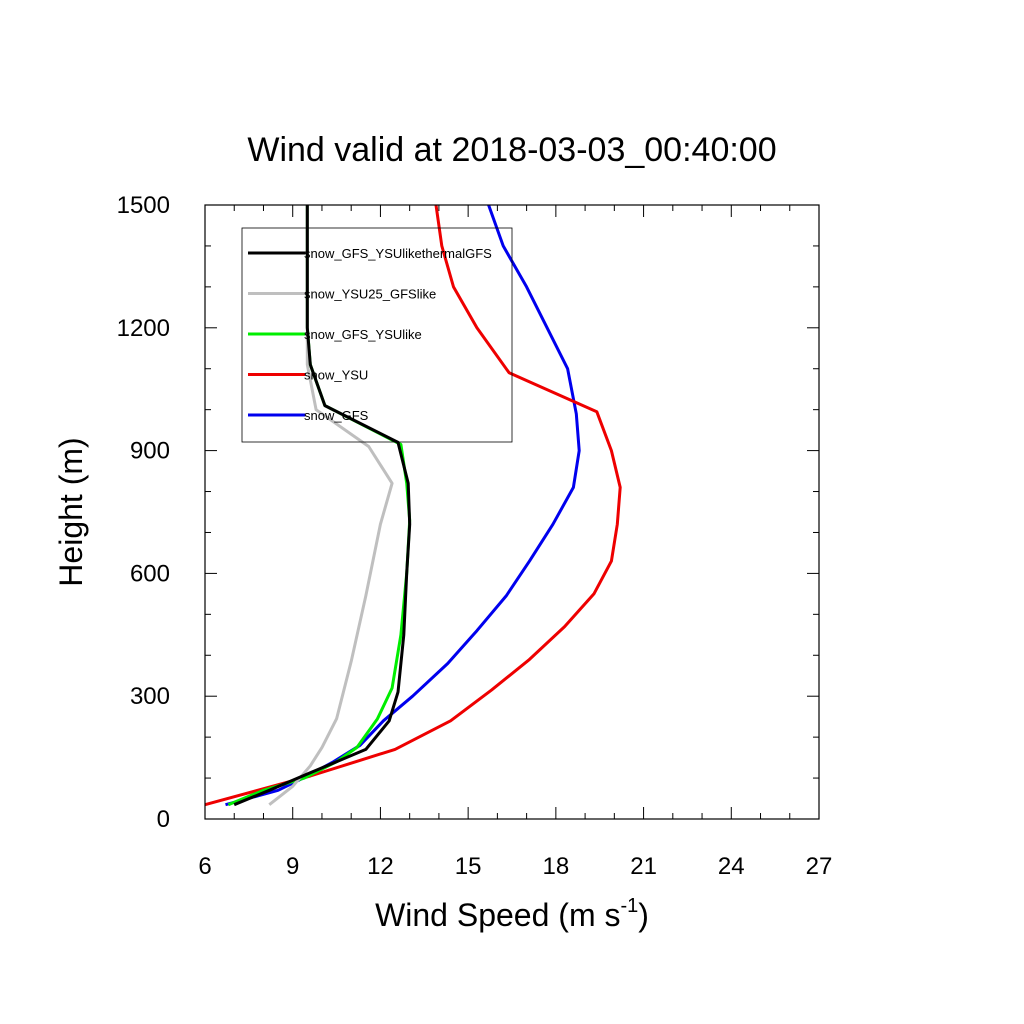 The height and width of the screenshot is (1024, 1024). What do you see at coordinates (370, 294) in the screenshot?
I see `legend-label: snow_YSU25_GFSlike` at bounding box center [370, 294].